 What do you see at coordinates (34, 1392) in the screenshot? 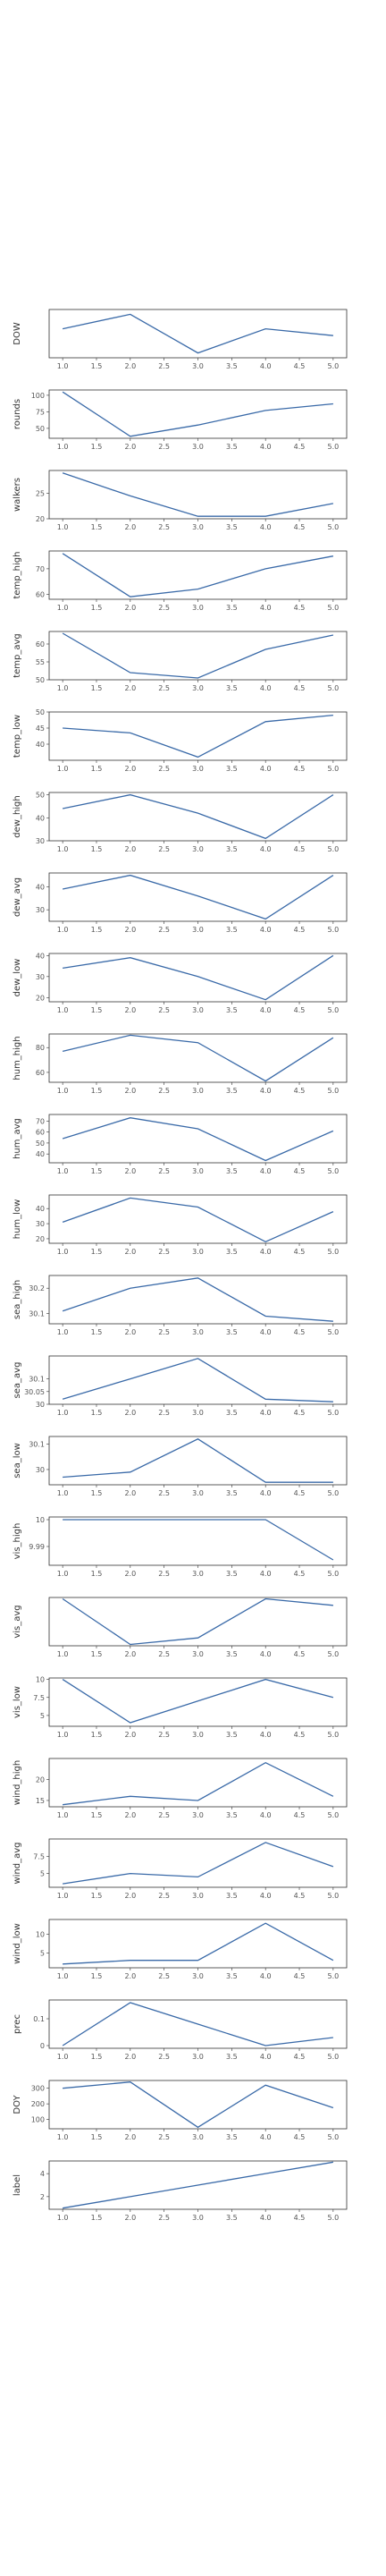
I see `ytick-label: 30.05` at bounding box center [34, 1392].